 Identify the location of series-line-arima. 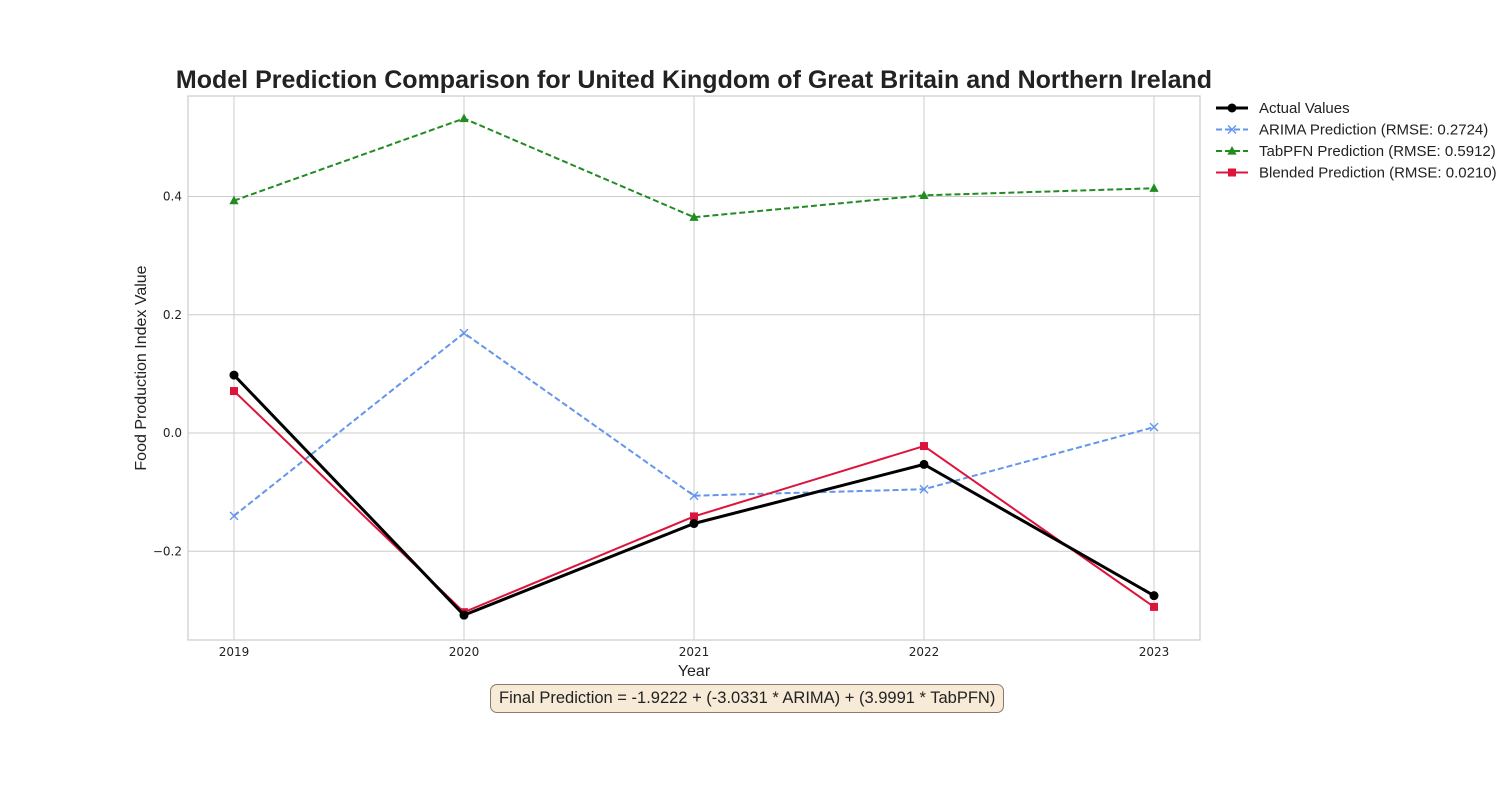
(694, 424).